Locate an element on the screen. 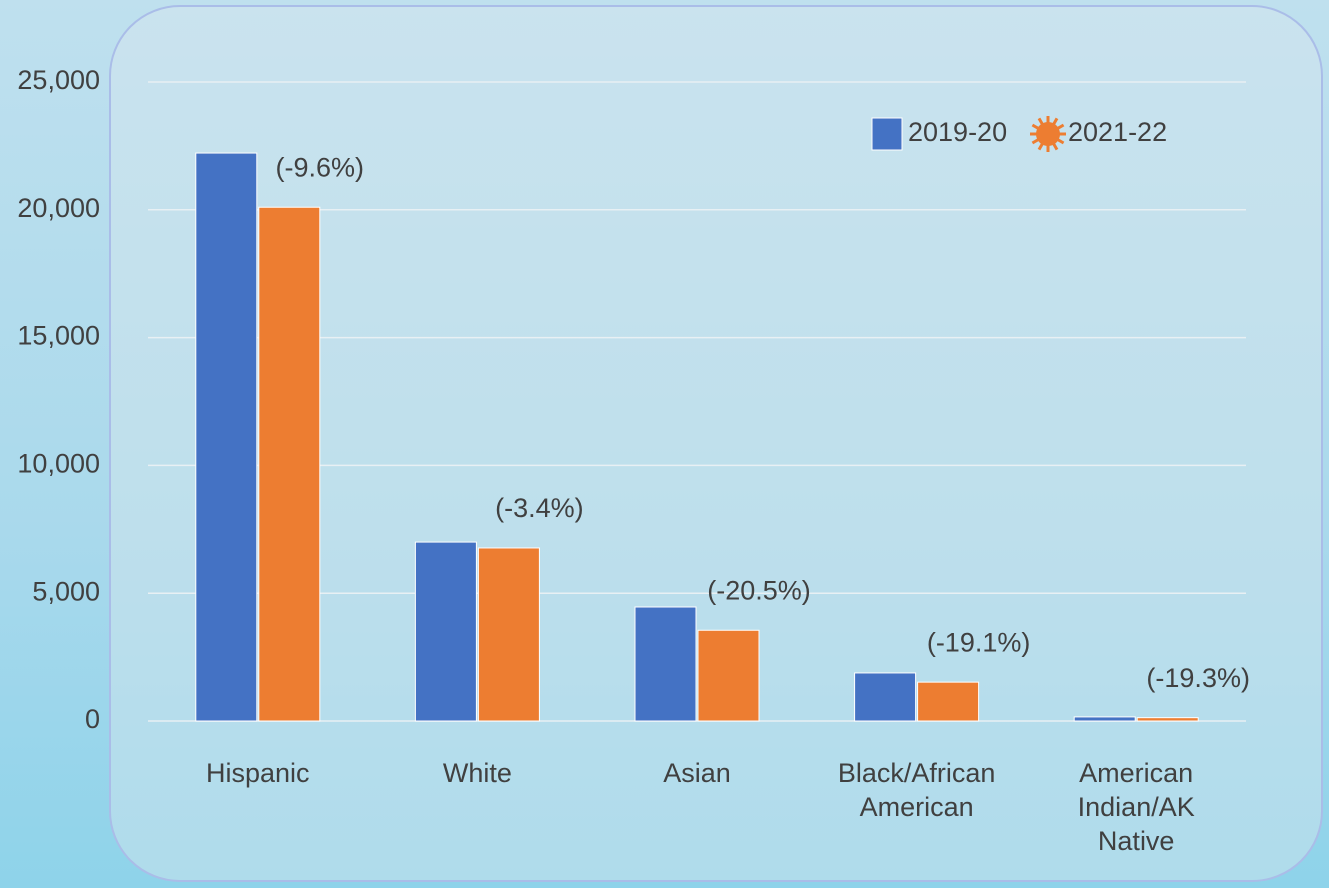 Image resolution: width=1329 pixels, height=888 pixels. x-tick-label: American Indian/AK Native is located at coordinates (1136, 807).